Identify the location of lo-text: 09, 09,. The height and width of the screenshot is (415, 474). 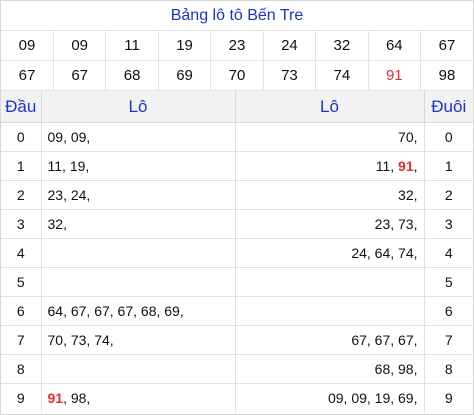
(69, 137).